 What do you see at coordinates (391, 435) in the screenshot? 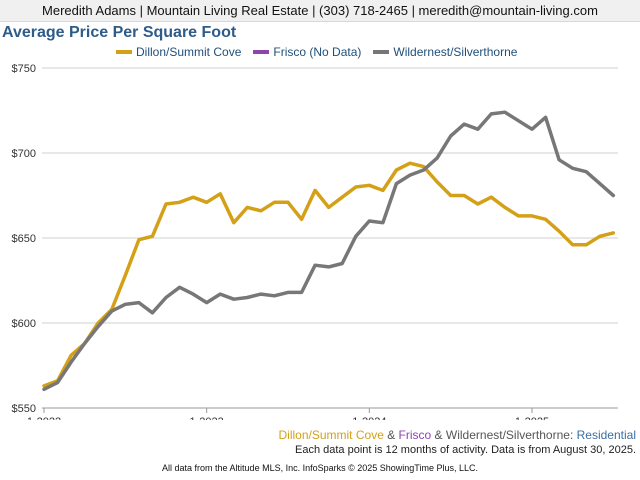
I see `caption-amp-1: &` at bounding box center [391, 435].